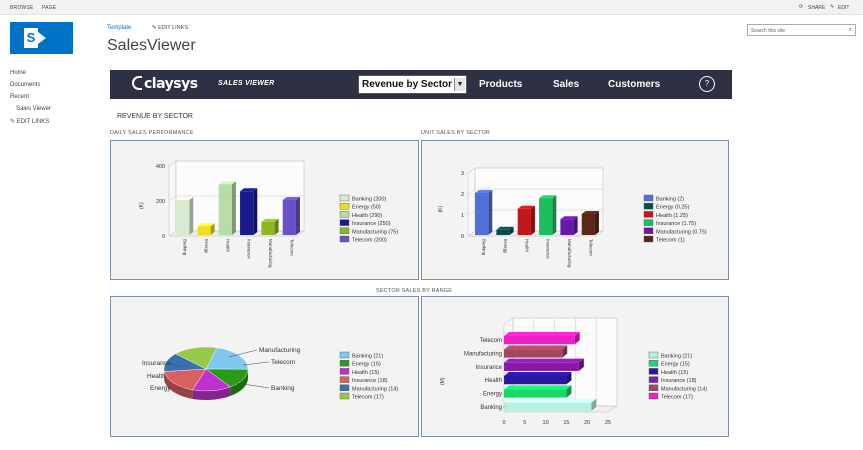 The image size is (863, 450). Describe the element at coordinates (850, 30) in the screenshot. I see `search-icon: ⌕` at that location.